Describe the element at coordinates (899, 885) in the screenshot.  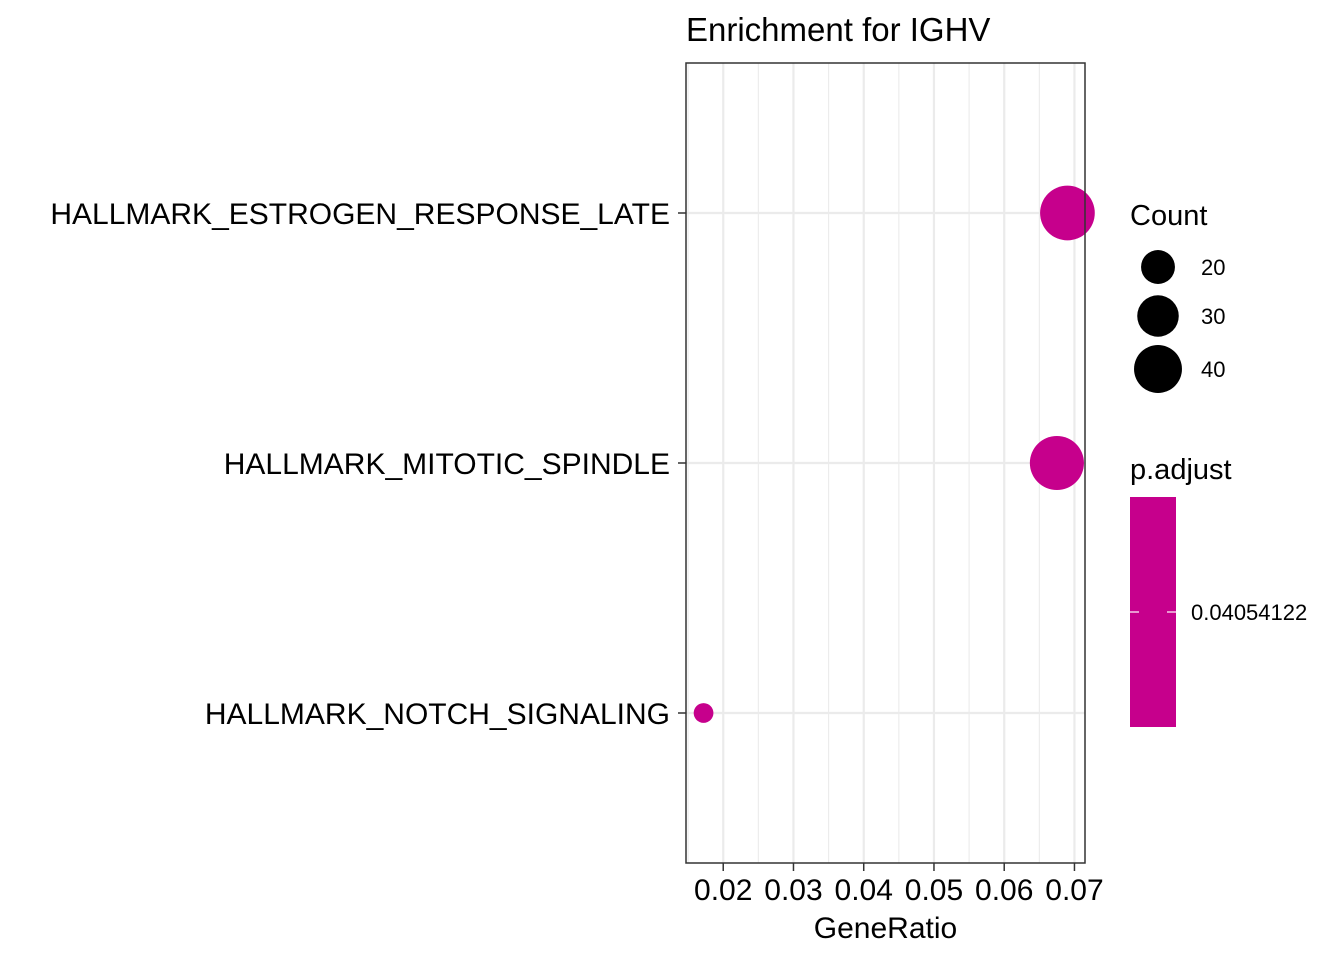
I see `x-axis: 0.02 0.03 0.04 0.05 0.06 0.07` at that location.